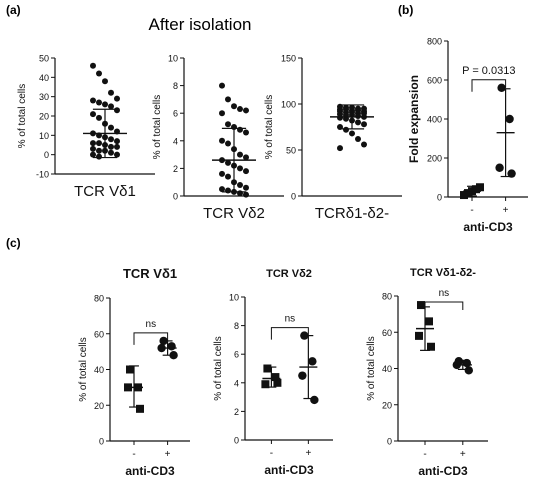 This screenshot has height=485, width=550. I want to click on y-tick-label: 600, so click(434, 81).